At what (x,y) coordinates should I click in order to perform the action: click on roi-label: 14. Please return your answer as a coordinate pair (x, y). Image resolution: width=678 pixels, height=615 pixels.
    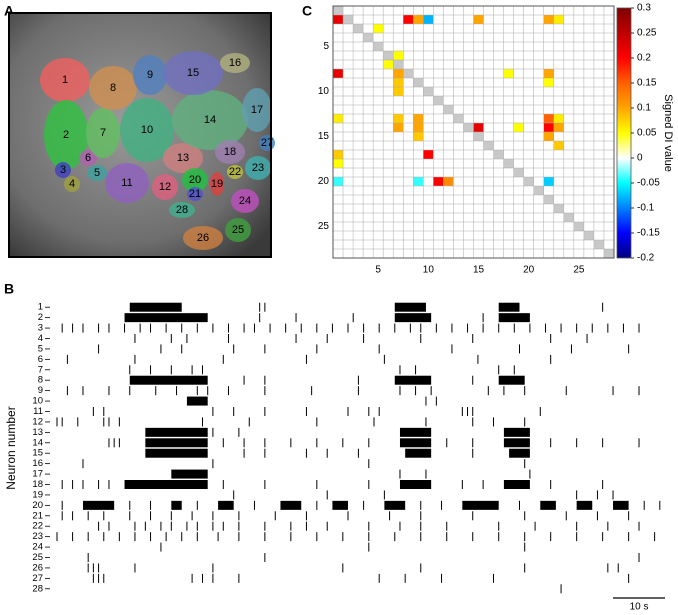
    Looking at the image, I should click on (210, 120).